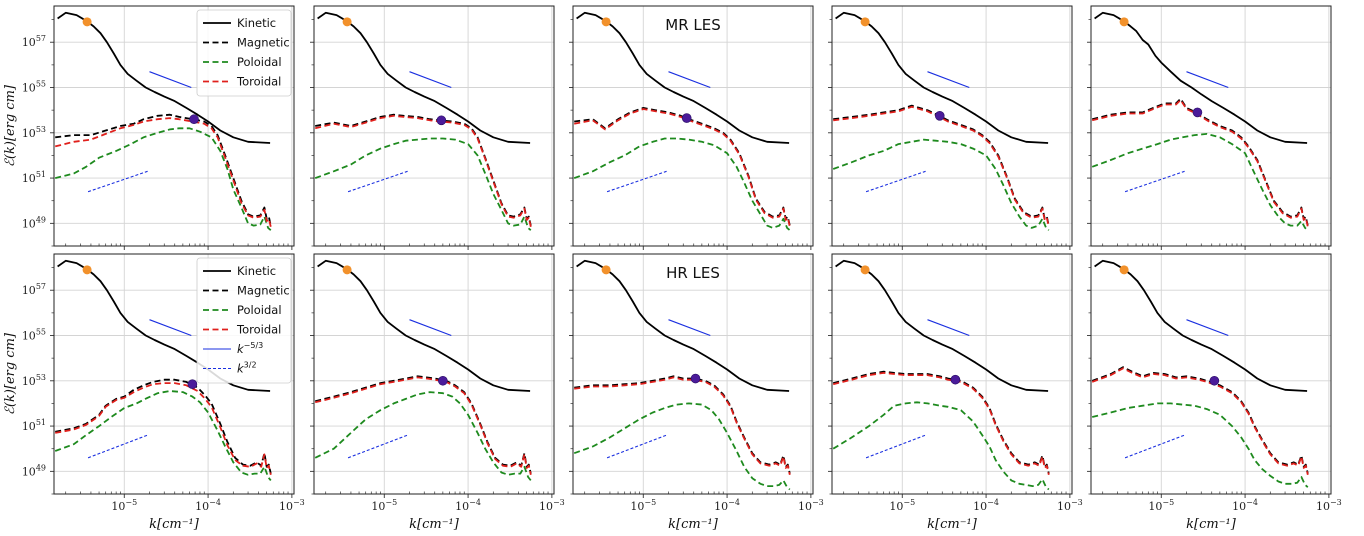 Image resolution: width=1364 pixels, height=536 pixels. I want to click on legend-label-kinetic: Kinetic, so click(256, 271).